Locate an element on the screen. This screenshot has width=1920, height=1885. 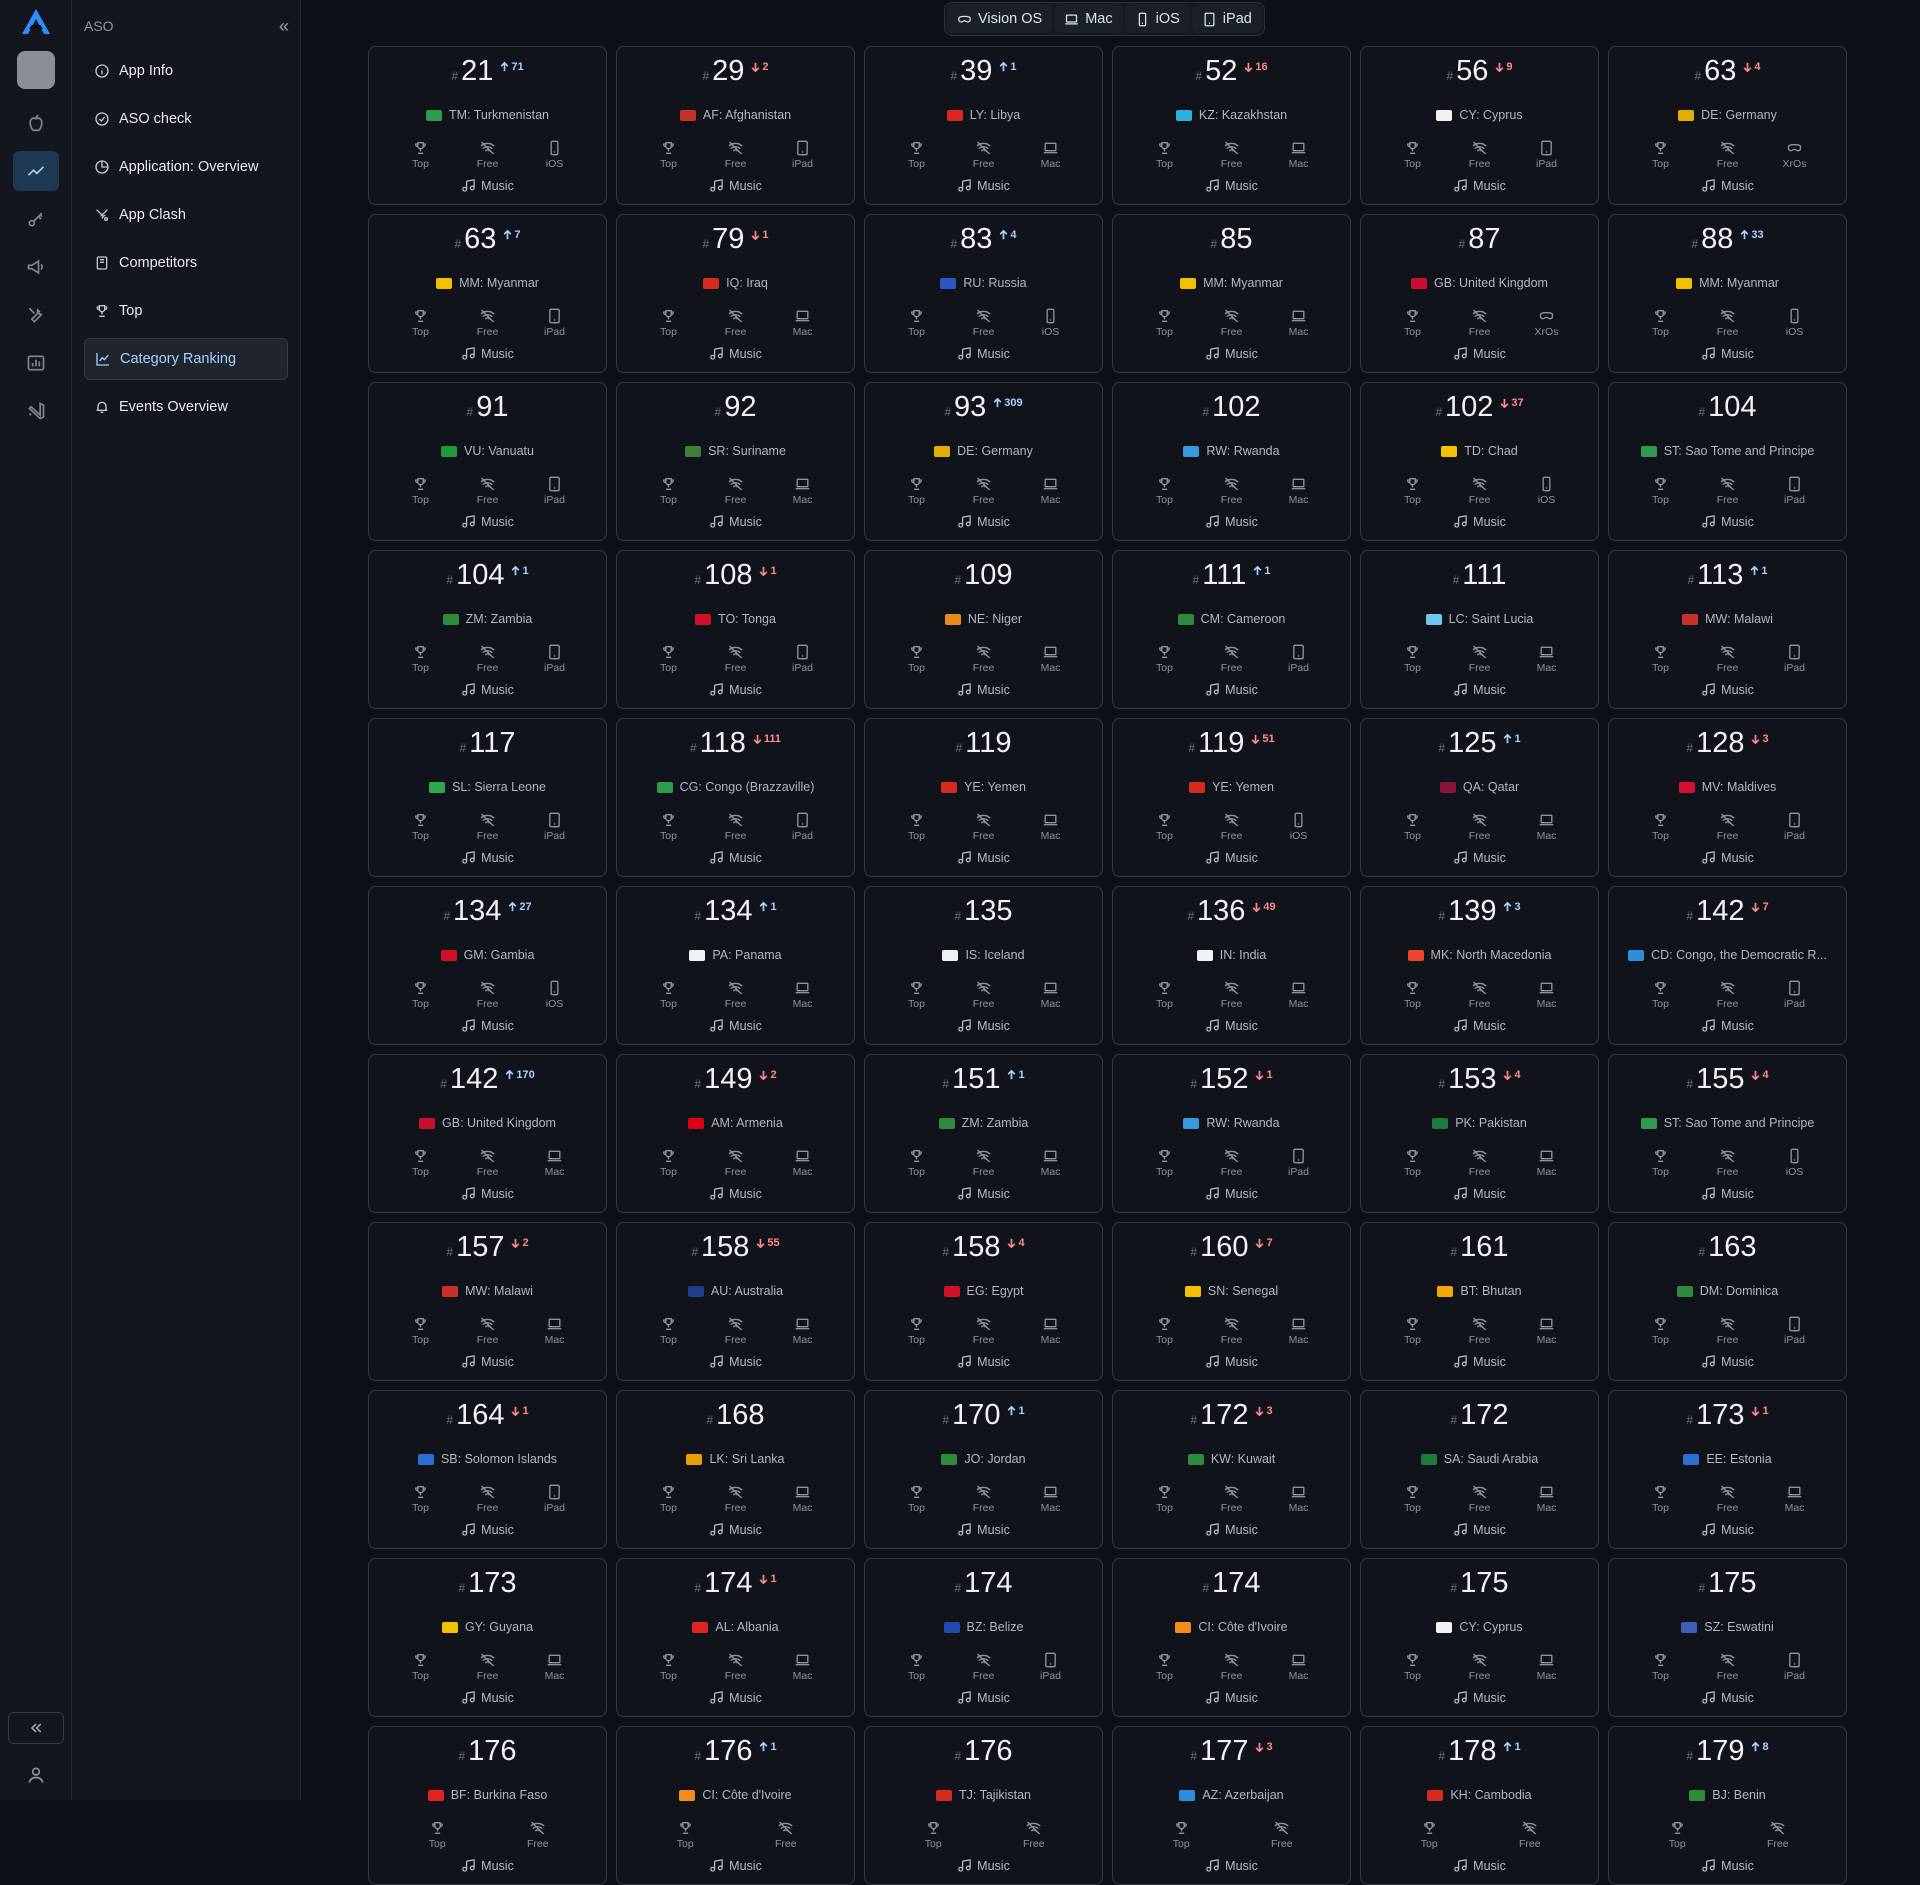
ranking-card: # 111 LC: Saint Lucia Top Free Mac Music is located at coordinates (1479, 629).